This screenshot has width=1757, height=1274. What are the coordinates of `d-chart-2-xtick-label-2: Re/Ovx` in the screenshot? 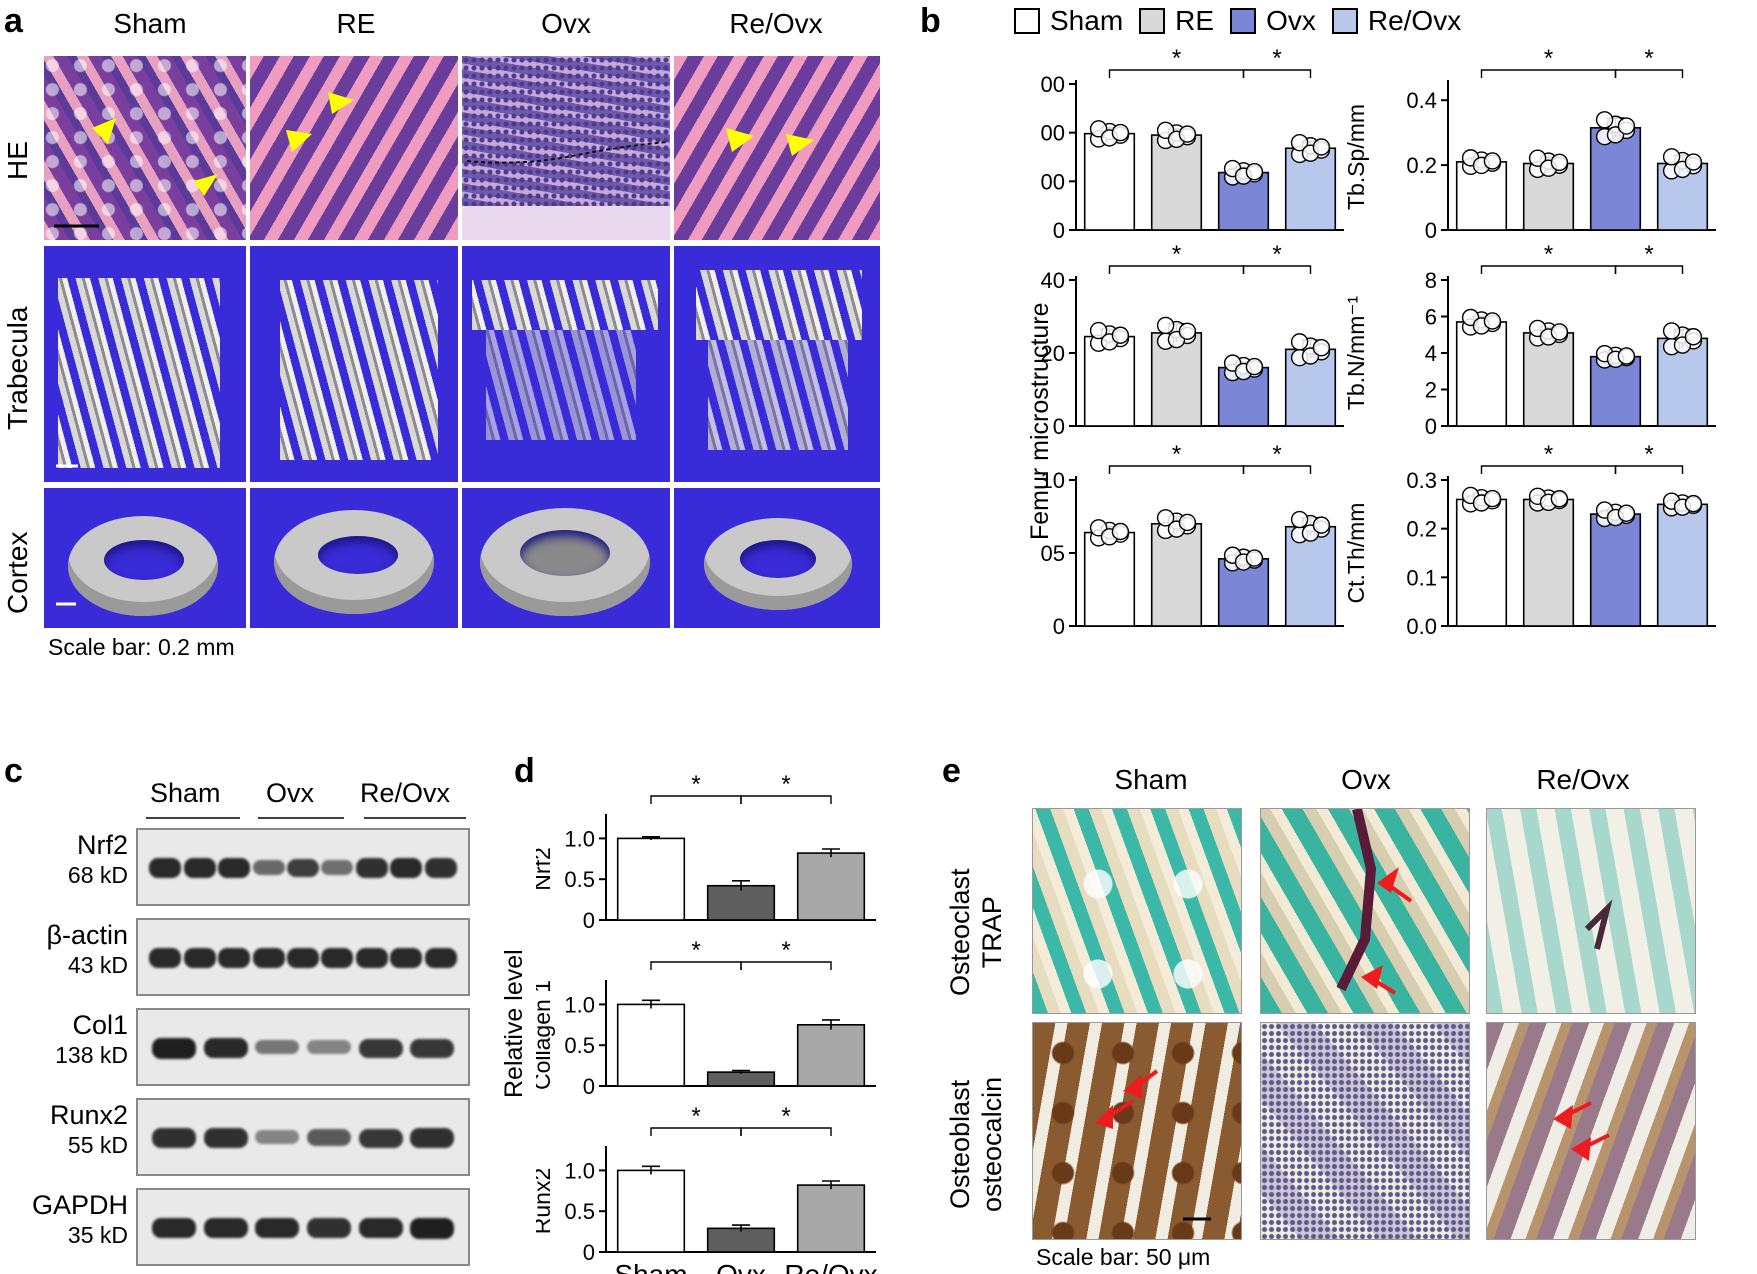 It's located at (830, 1266).